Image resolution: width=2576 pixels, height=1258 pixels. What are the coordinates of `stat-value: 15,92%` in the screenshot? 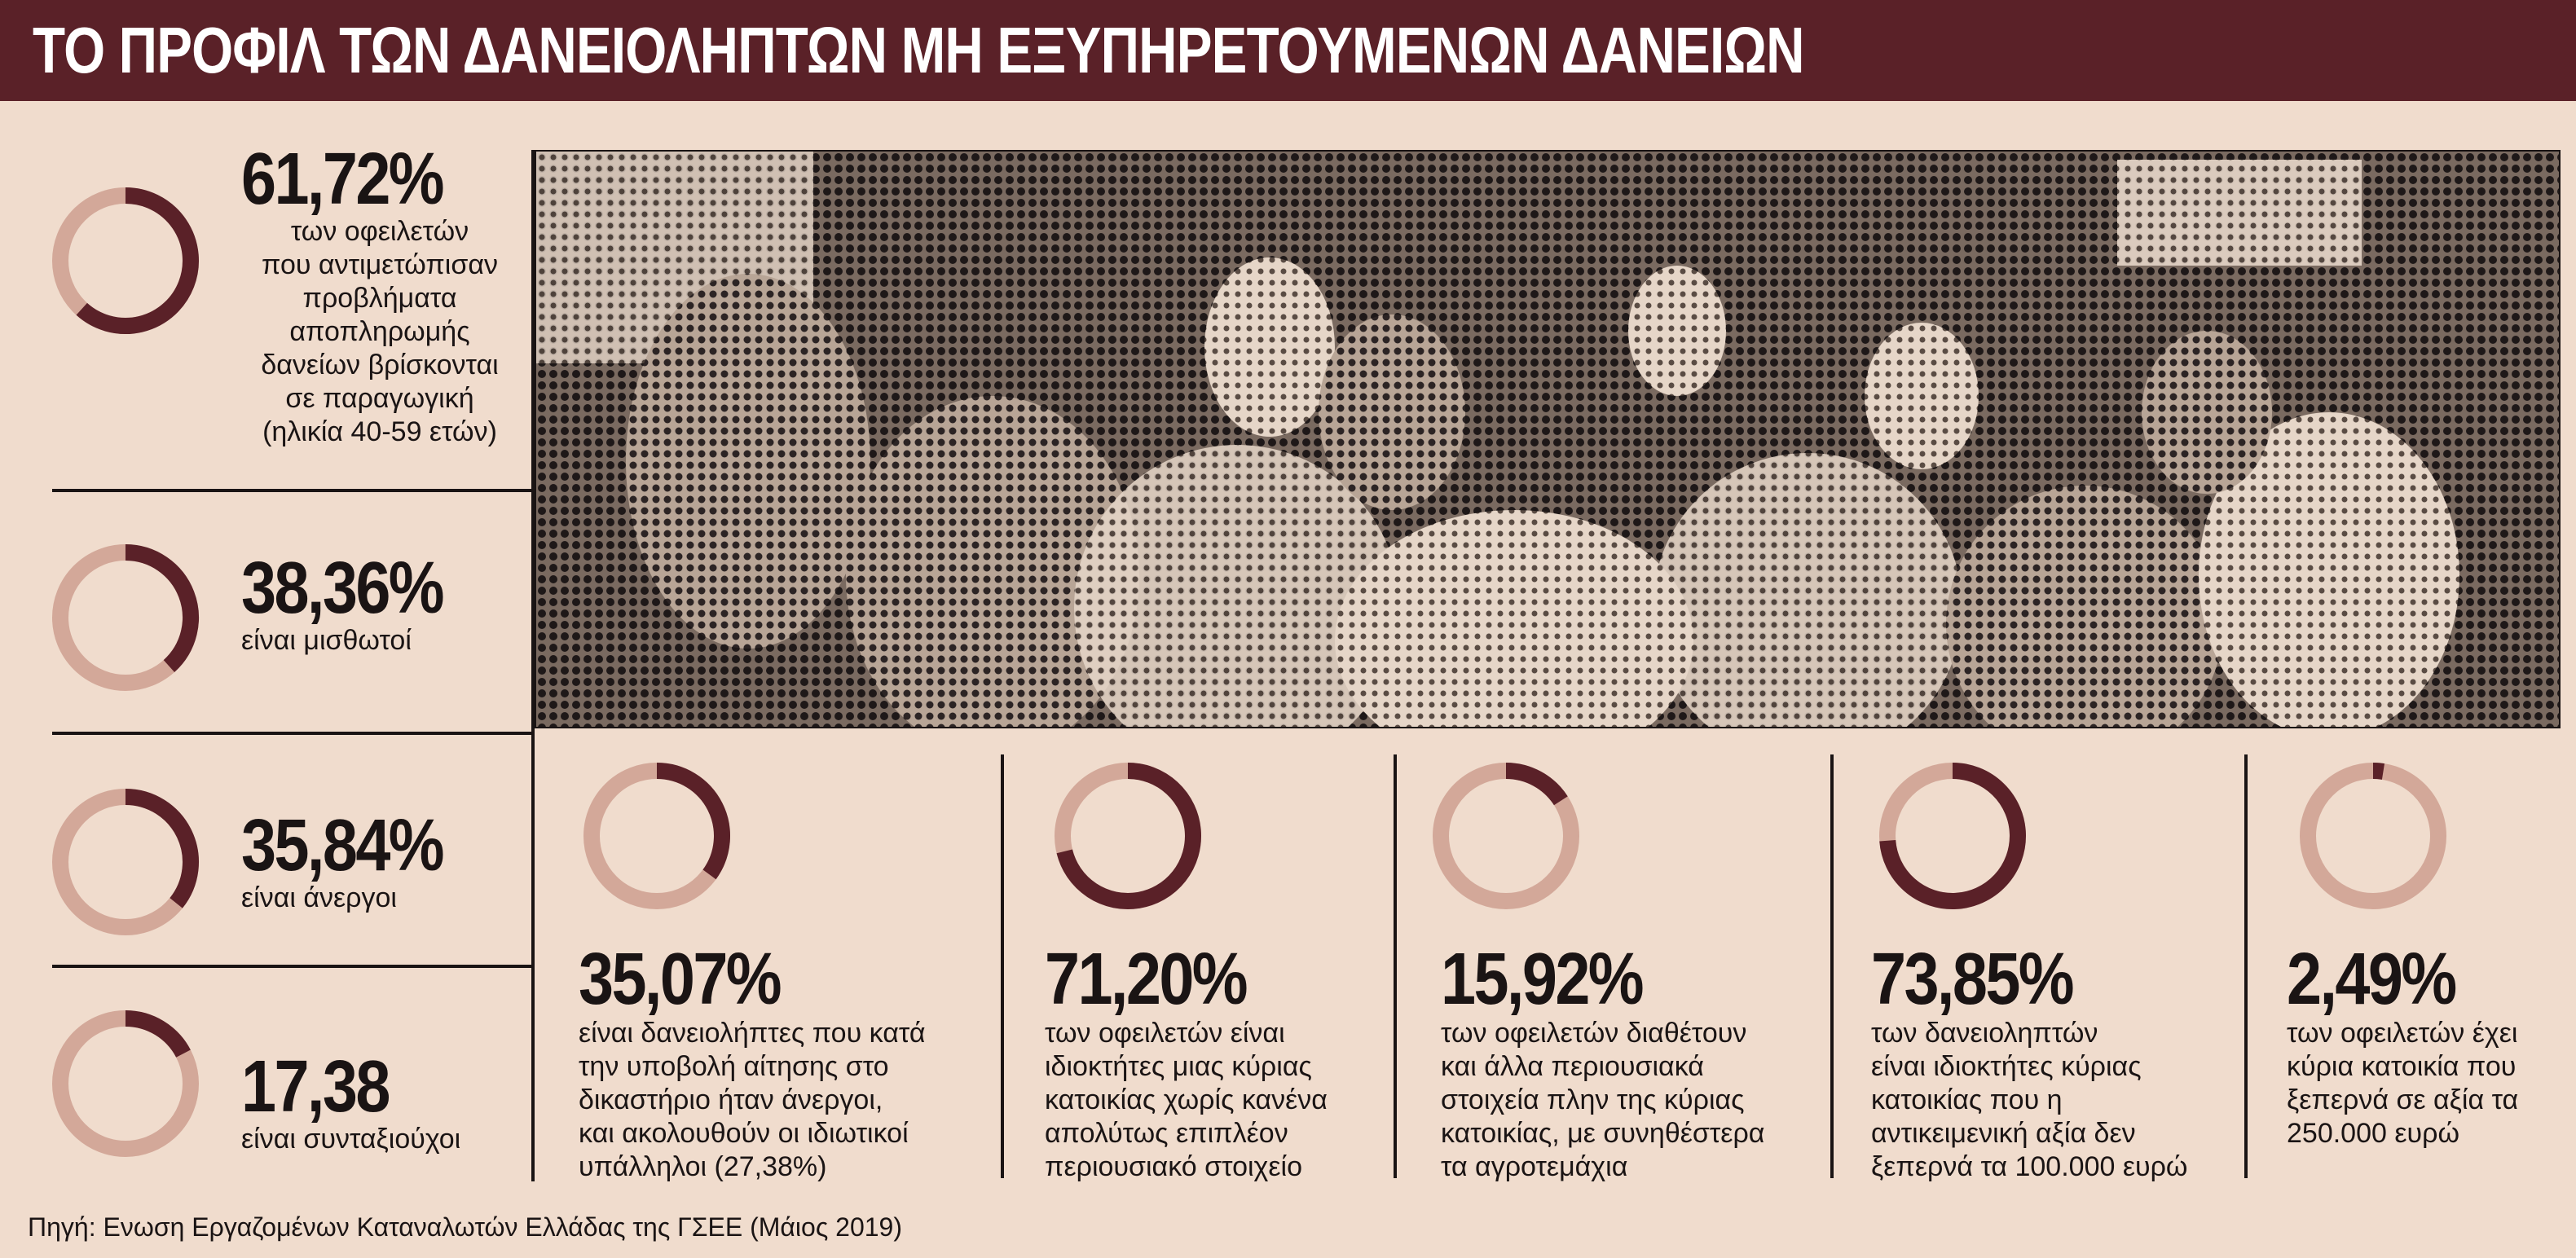 It's located at (1543, 979).